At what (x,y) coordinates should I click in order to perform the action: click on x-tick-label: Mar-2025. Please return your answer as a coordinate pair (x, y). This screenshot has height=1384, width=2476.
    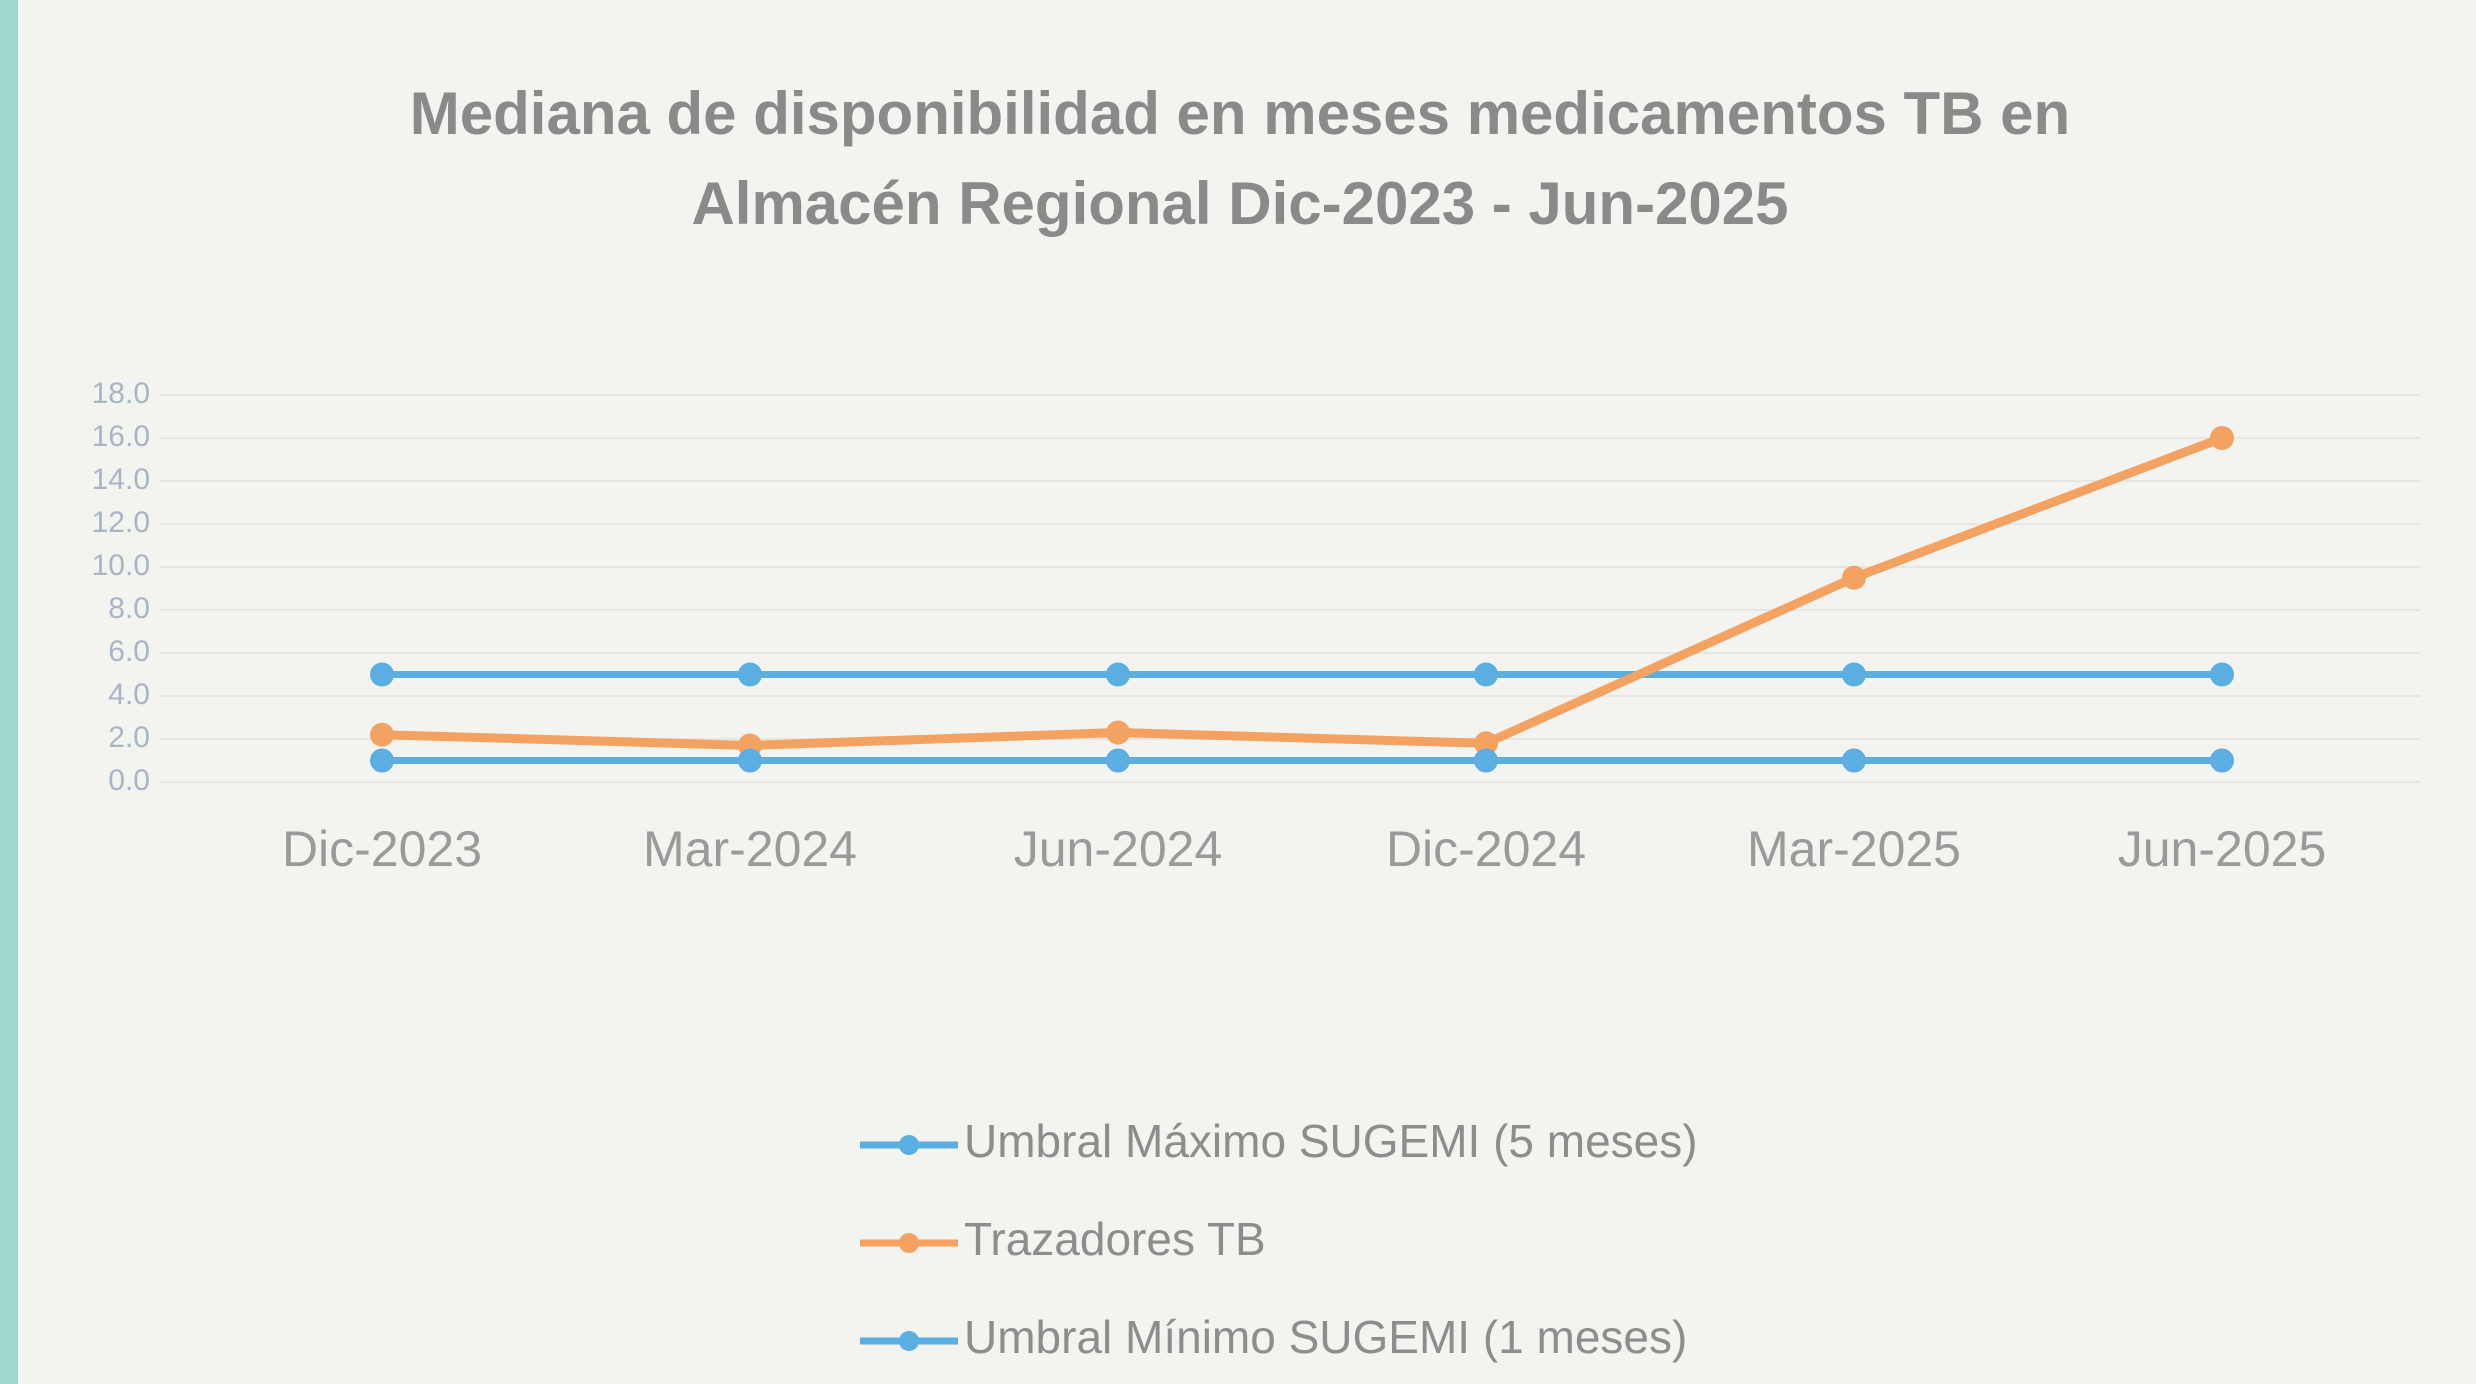
    Looking at the image, I should click on (1854, 849).